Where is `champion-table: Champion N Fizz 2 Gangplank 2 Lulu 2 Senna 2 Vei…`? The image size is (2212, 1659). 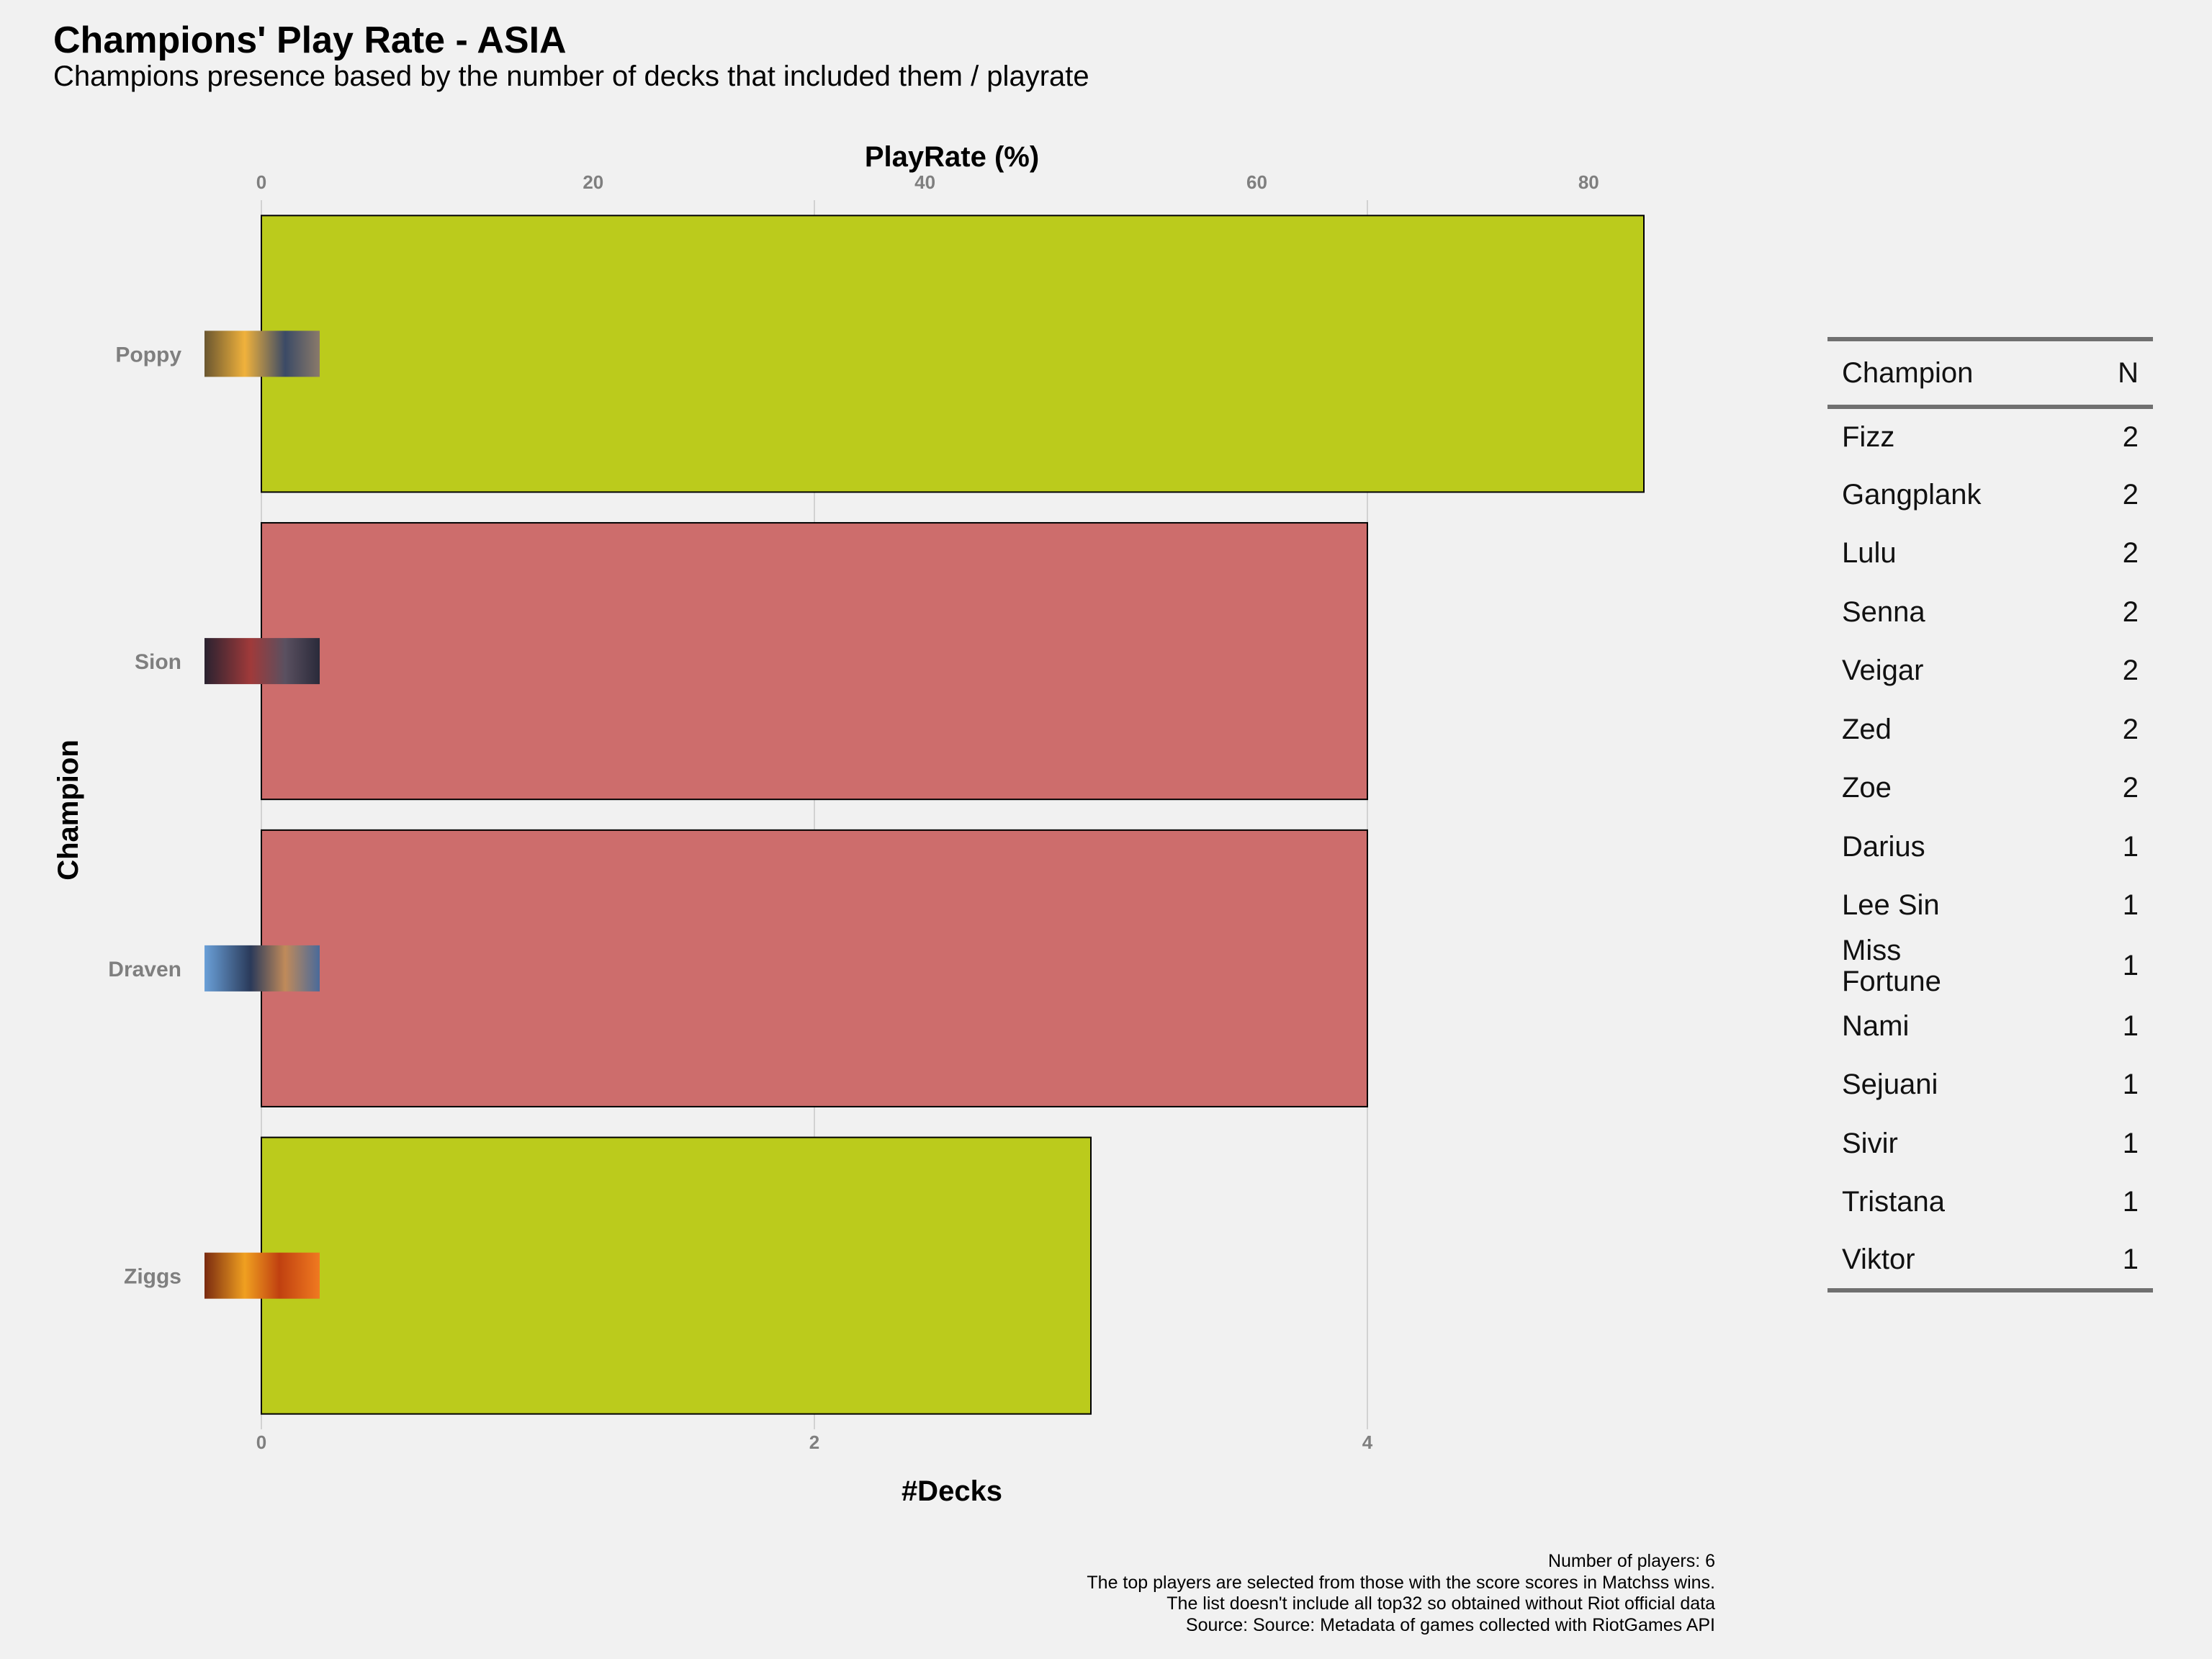 champion-table: Champion N Fizz 2 Gangplank 2 Lulu 2 Senna 2 Vei… is located at coordinates (1990, 814).